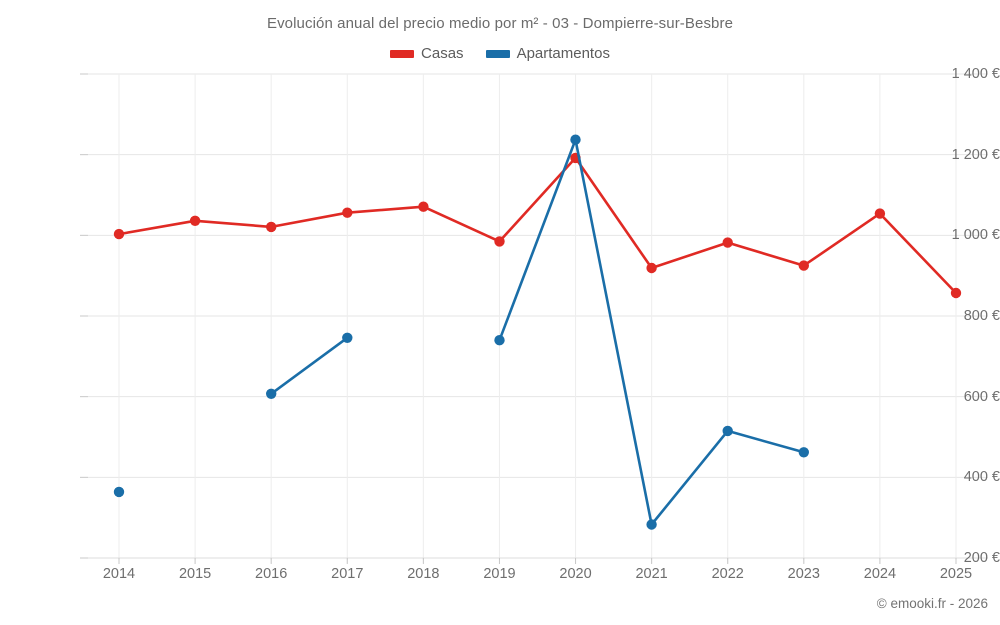 This screenshot has height=625, width=1000. I want to click on x-axis-tick-label: 2016, so click(271, 574).